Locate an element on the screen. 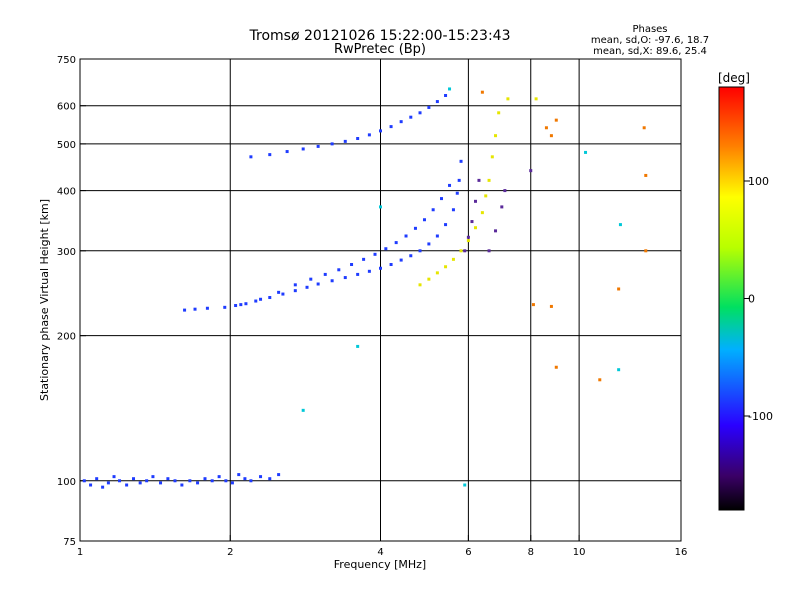  y-tick-label: 75 is located at coordinates (69, 542).